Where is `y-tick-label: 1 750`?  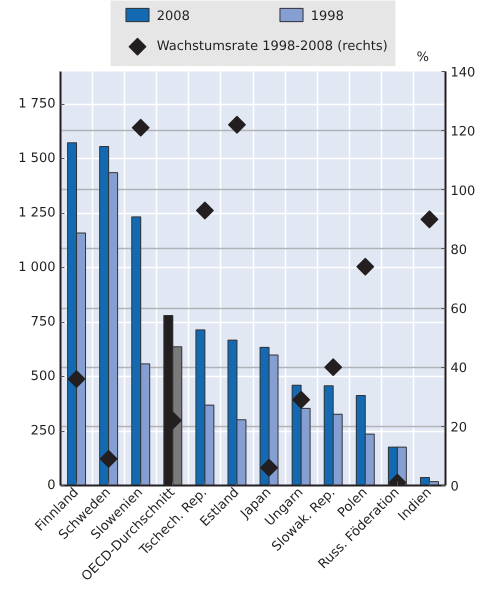
y-tick-label: 1 750 is located at coordinates (37, 104).